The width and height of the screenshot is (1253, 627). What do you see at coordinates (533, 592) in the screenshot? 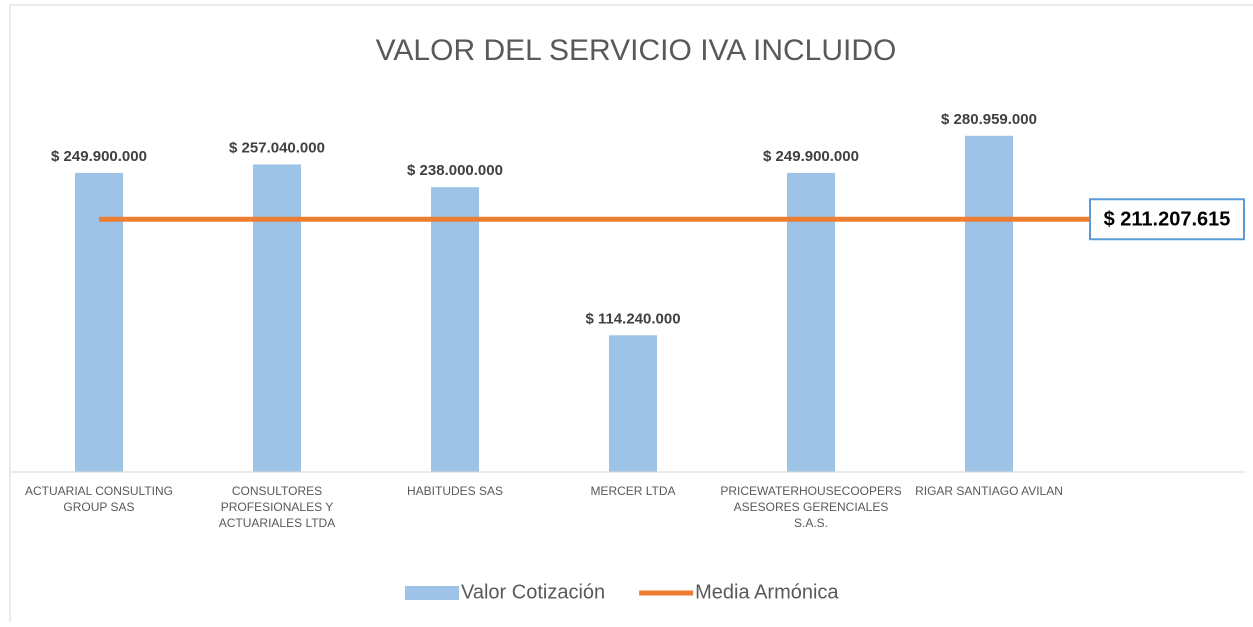
I see `legend-label: Valor Cotización` at bounding box center [533, 592].